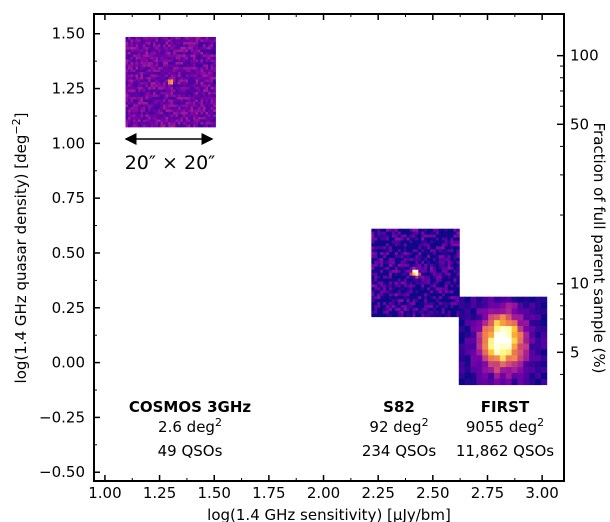  I want to click on y-tick-label: 0.75, so click(68, 198).